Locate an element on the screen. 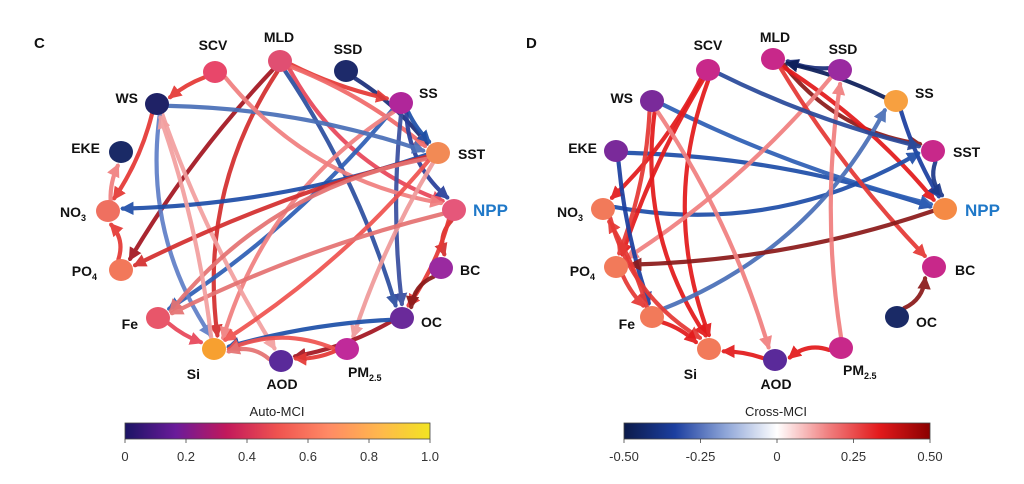 This screenshot has width=1024, height=484. edge-ss-to-sst is located at coordinates (419, 126).